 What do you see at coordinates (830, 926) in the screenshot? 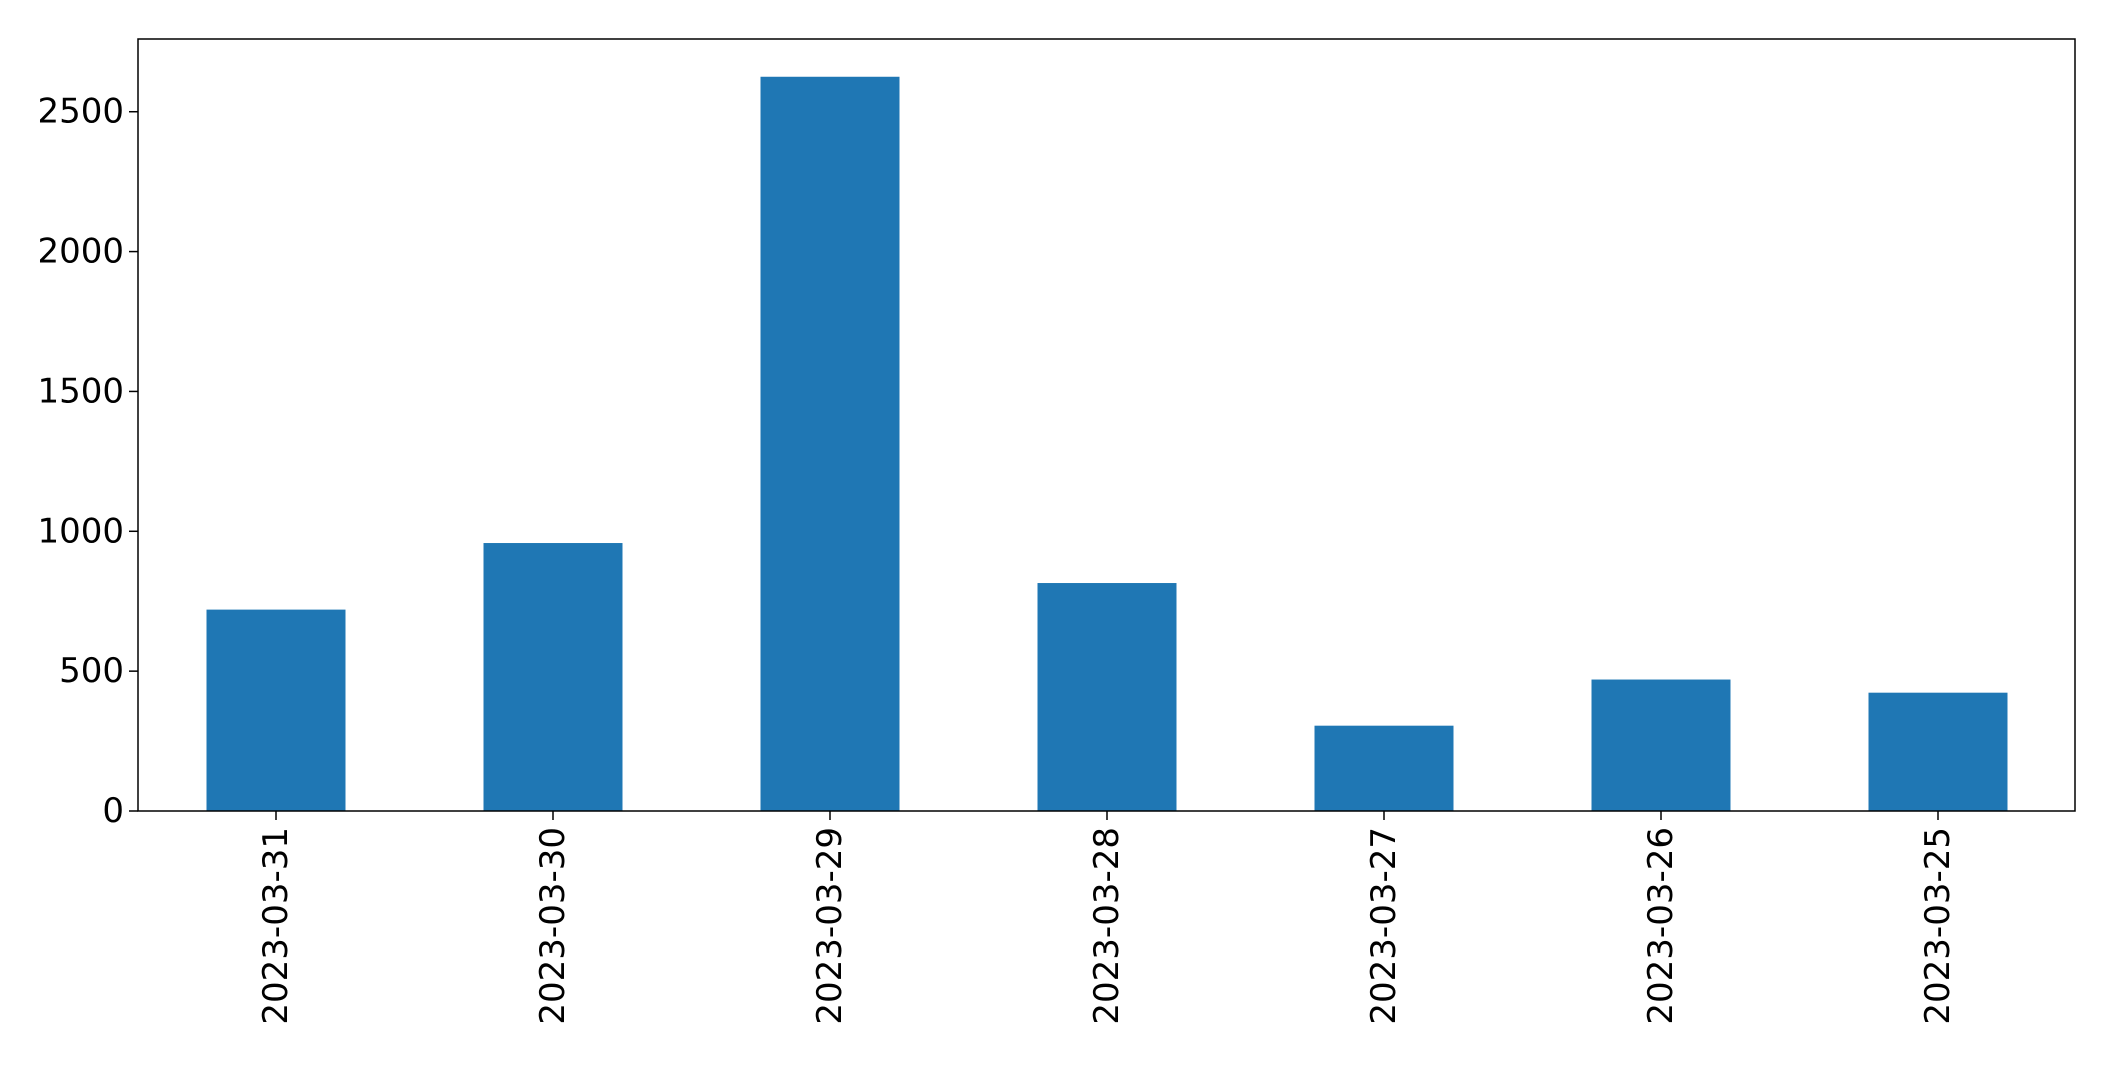
I see `x-tick-label: 2023-03-29` at bounding box center [830, 926].